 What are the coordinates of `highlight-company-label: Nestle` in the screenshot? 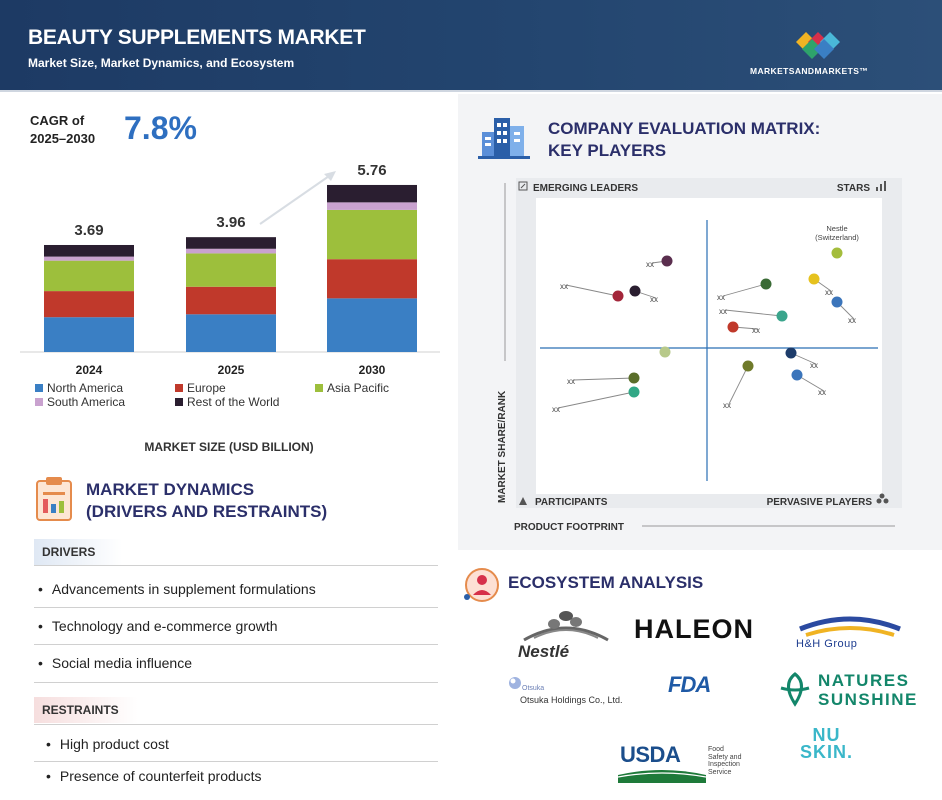 It's located at (836, 228).